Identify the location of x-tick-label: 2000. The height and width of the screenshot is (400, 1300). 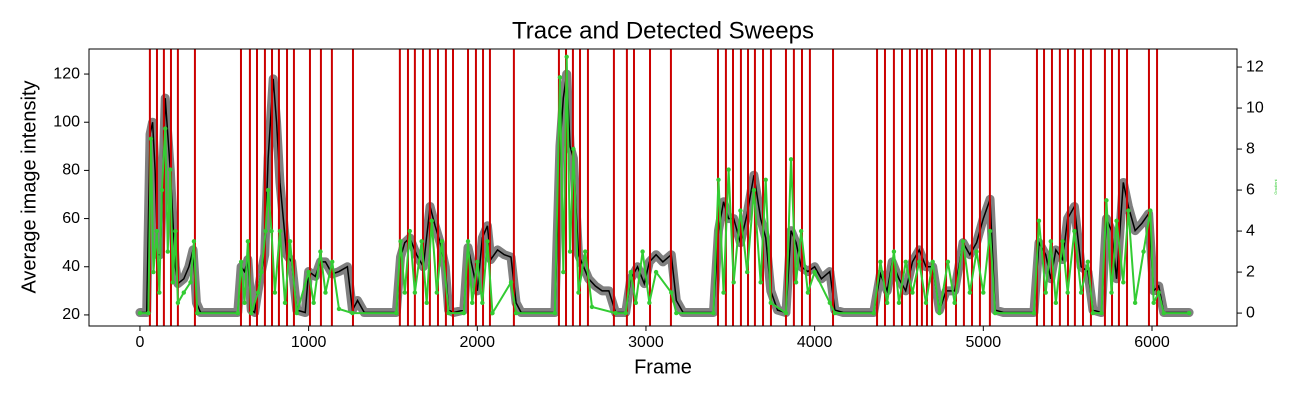
(477, 342).